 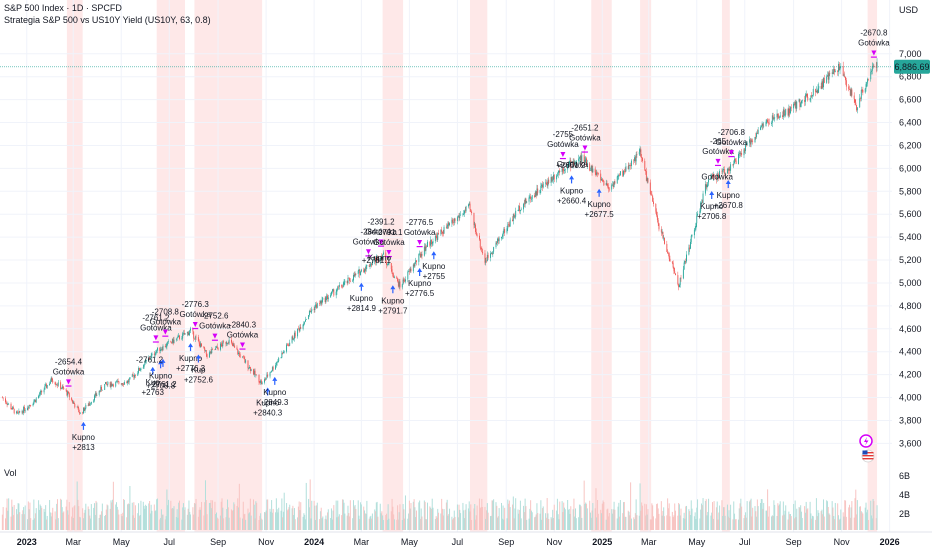 I want to click on sell-signal-value: -284, so click(x=368, y=231).